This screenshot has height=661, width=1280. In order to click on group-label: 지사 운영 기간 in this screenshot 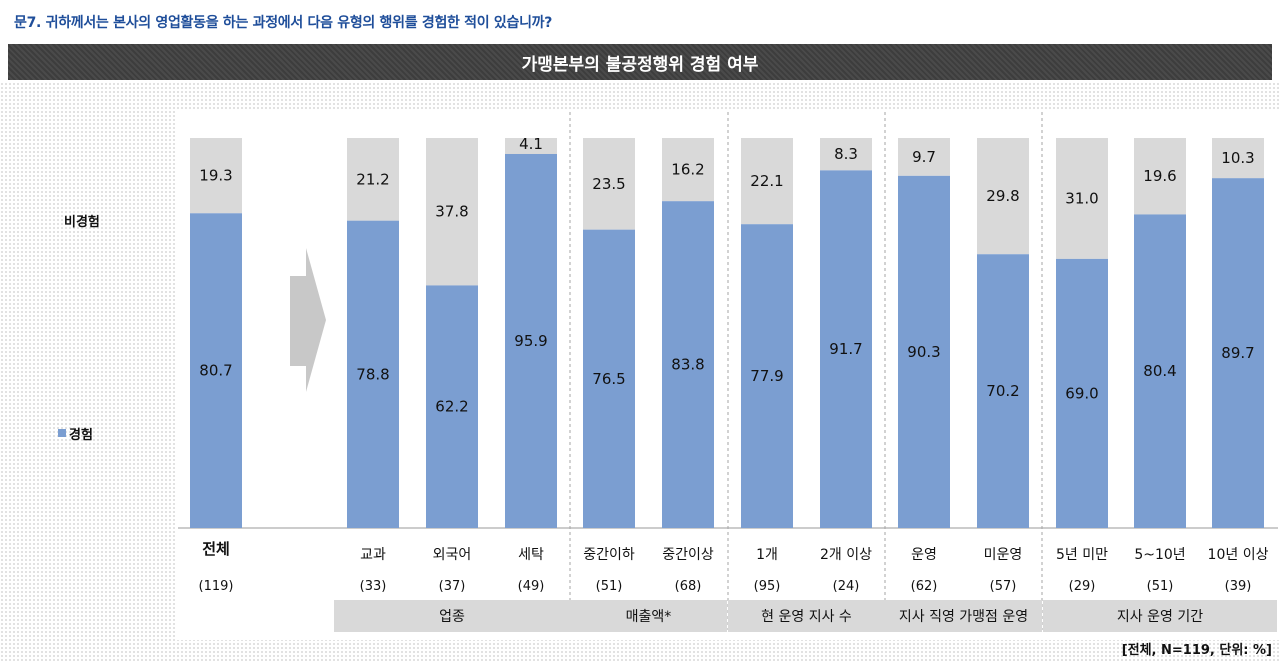, I will do `click(1160, 617)`.